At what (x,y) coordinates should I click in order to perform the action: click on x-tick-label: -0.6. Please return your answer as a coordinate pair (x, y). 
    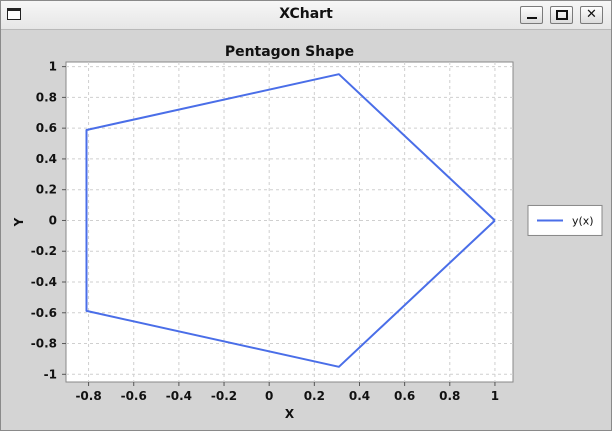
    Looking at the image, I should click on (134, 396).